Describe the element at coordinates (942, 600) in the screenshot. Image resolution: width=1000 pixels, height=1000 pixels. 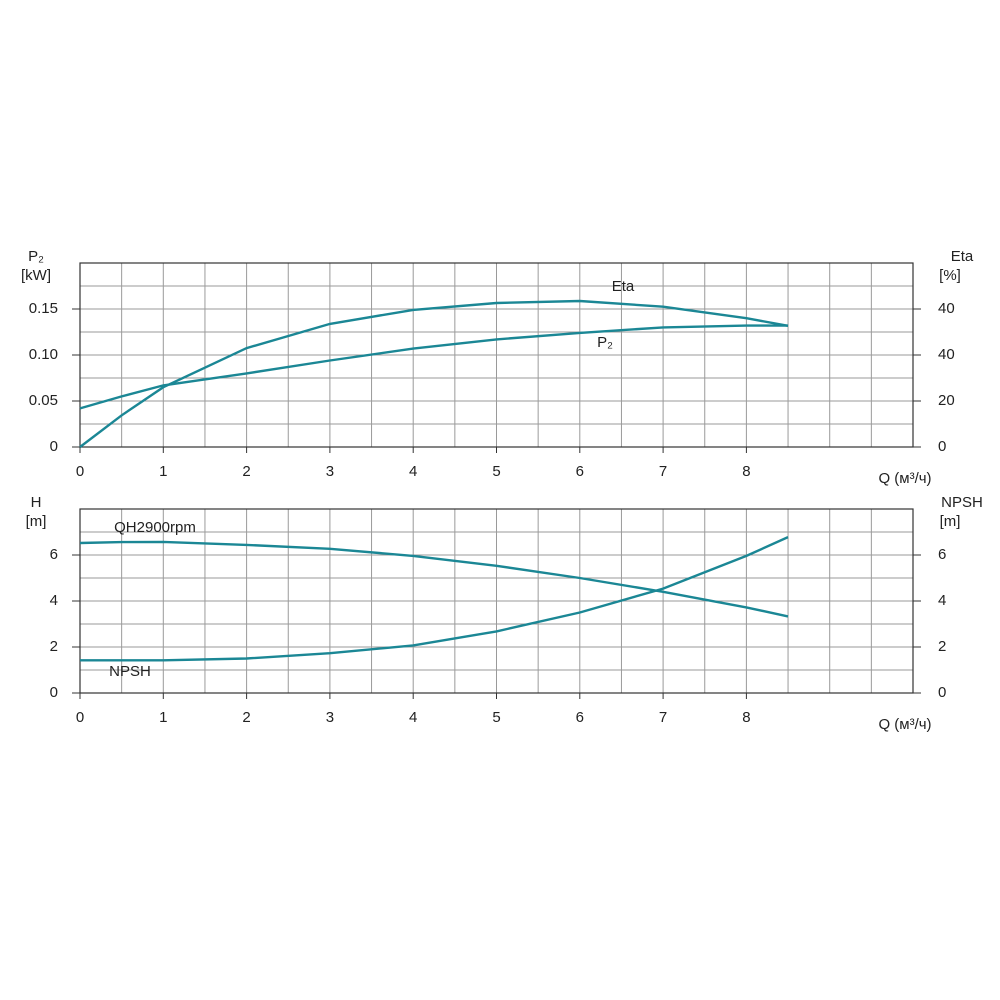
I see `y2-tick-label: 4` at that location.